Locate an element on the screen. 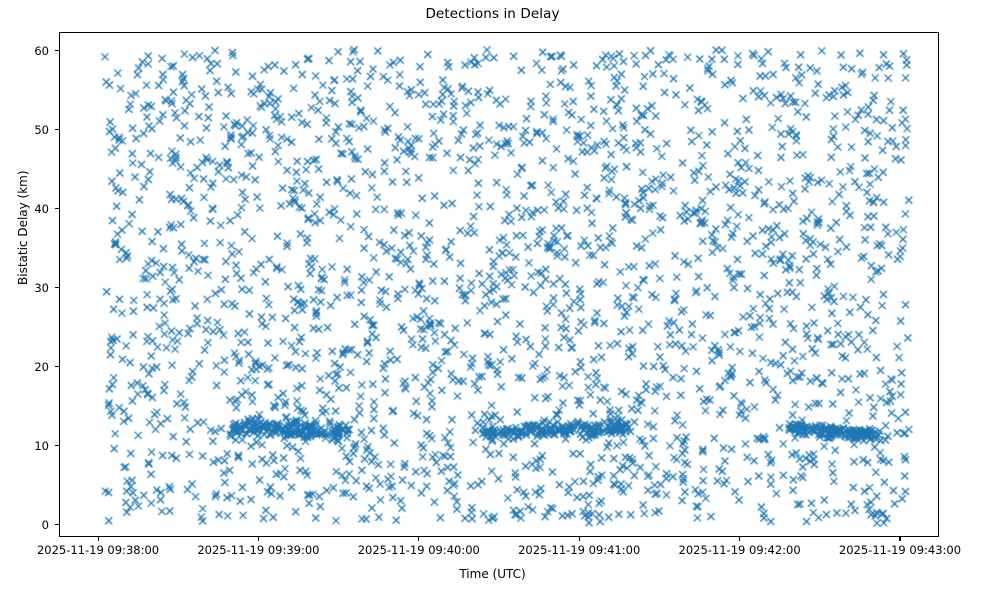 Image resolution: width=985 pixels, height=590 pixels. x-tick-label: 2025-11-19 09:42:00 is located at coordinates (739, 550).